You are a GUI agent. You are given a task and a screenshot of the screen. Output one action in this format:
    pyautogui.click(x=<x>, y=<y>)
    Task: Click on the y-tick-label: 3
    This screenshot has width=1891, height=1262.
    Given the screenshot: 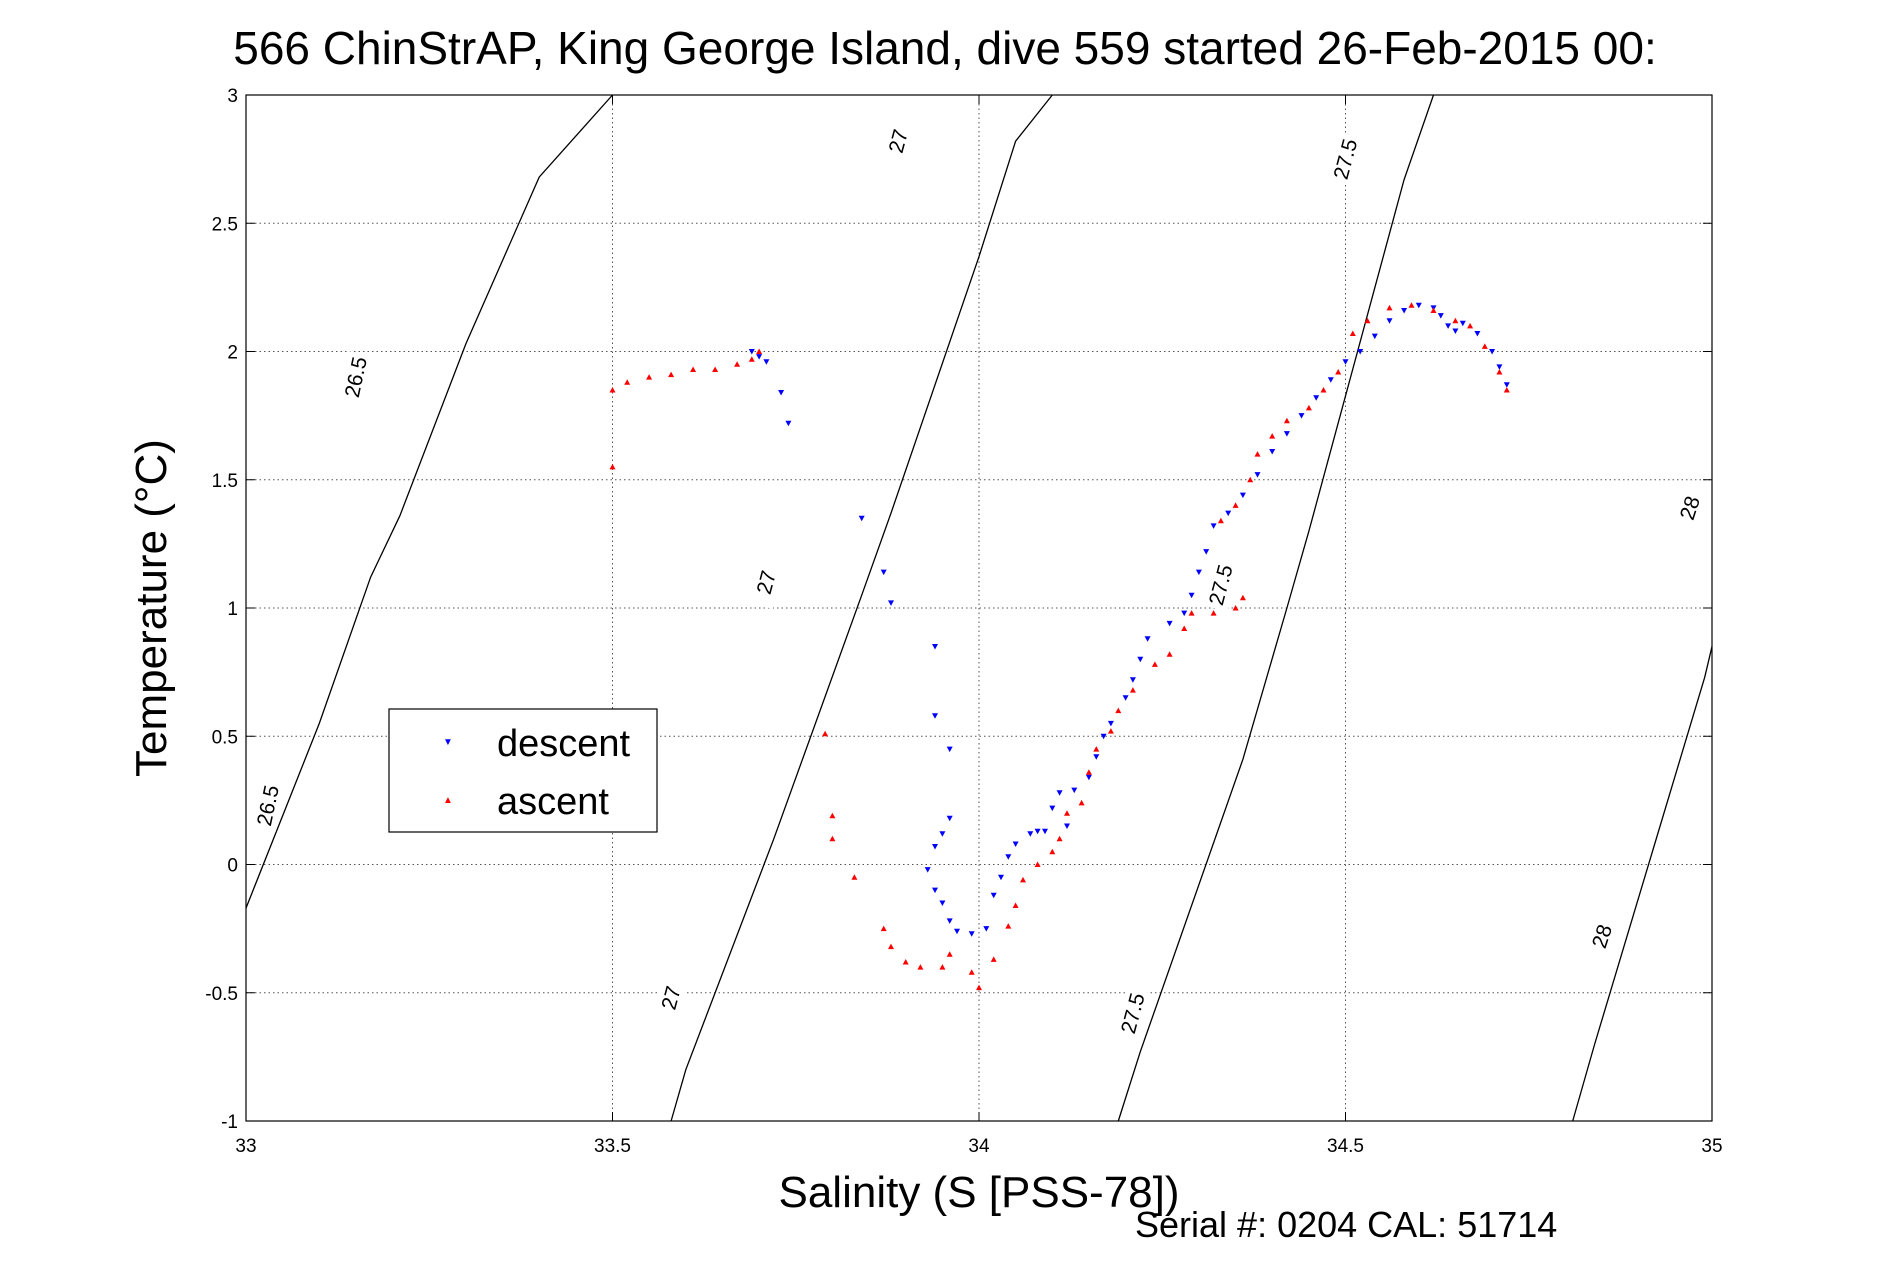 What is the action you would take?
    pyautogui.click(x=232, y=96)
    